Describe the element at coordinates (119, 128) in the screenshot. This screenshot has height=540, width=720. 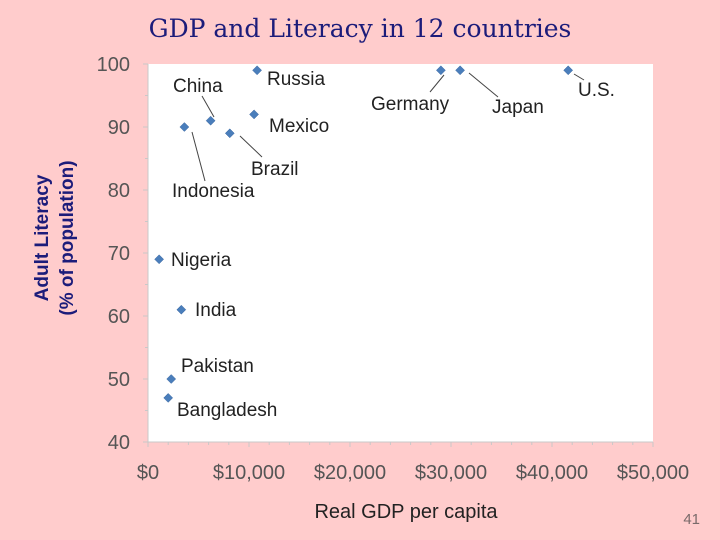
I see `y-tick-label: 90` at that location.